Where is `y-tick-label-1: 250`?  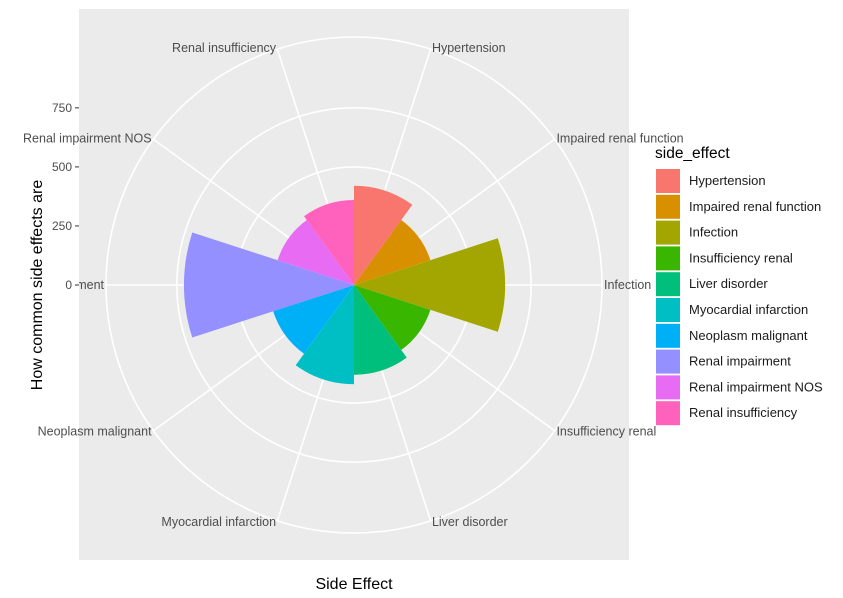
y-tick-label-1: 250 is located at coordinates (62, 226).